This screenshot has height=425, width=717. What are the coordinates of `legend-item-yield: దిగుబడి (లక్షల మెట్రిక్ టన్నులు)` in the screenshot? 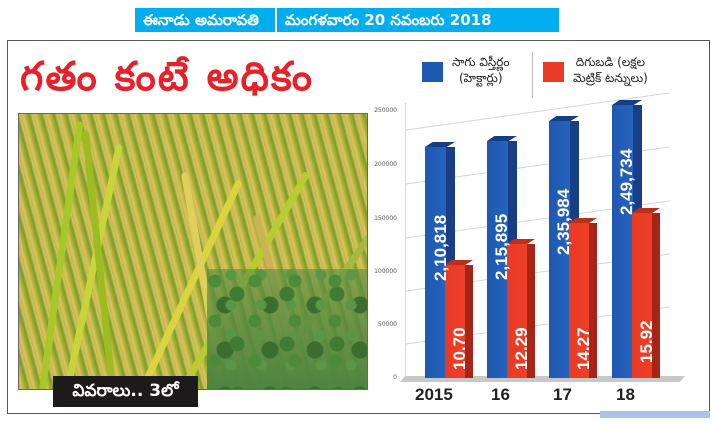 It's located at (595, 70).